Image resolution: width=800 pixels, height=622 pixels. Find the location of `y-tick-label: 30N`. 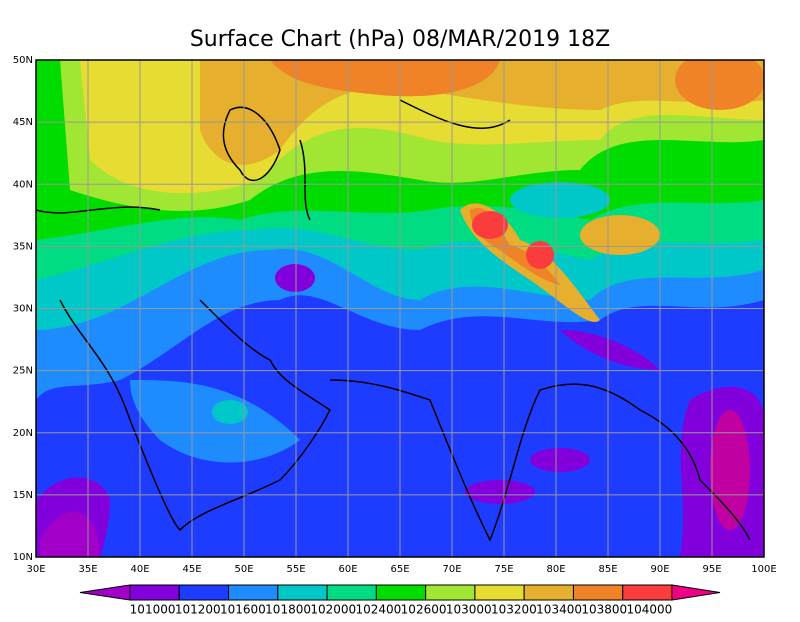

y-tick-label: 30N is located at coordinates (23, 309).